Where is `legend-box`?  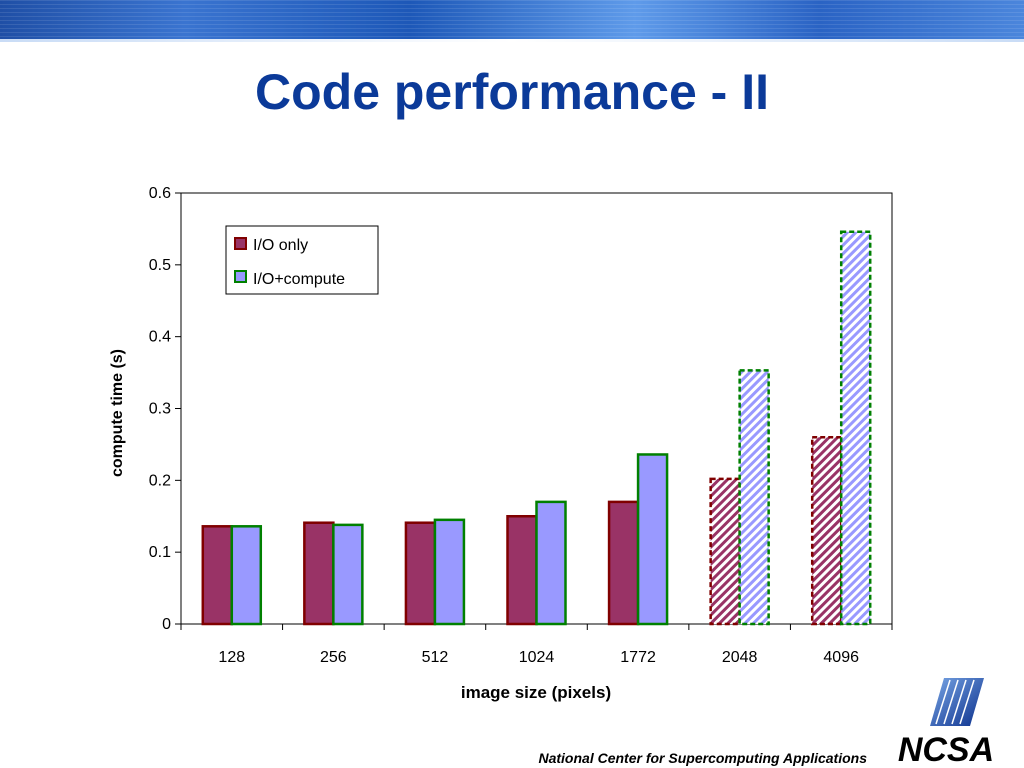
legend-box is located at coordinates (302, 260).